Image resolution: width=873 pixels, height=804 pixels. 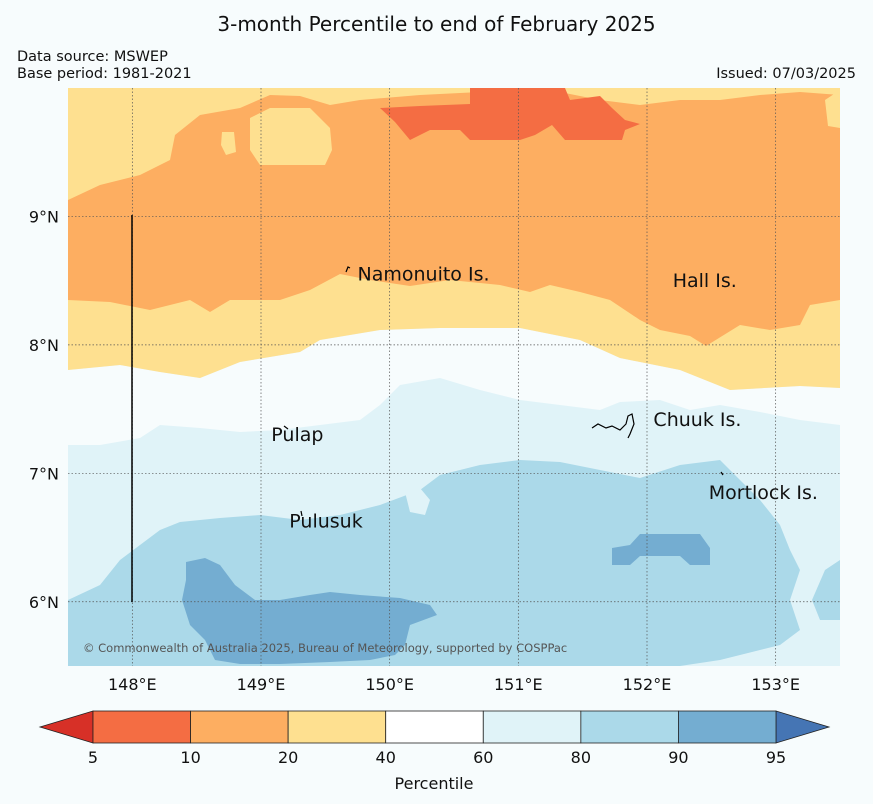 What do you see at coordinates (454, 684) in the screenshot?
I see `longitude-labels: 148°E 149°E 150°E 151°E 152°E 153°E` at bounding box center [454, 684].